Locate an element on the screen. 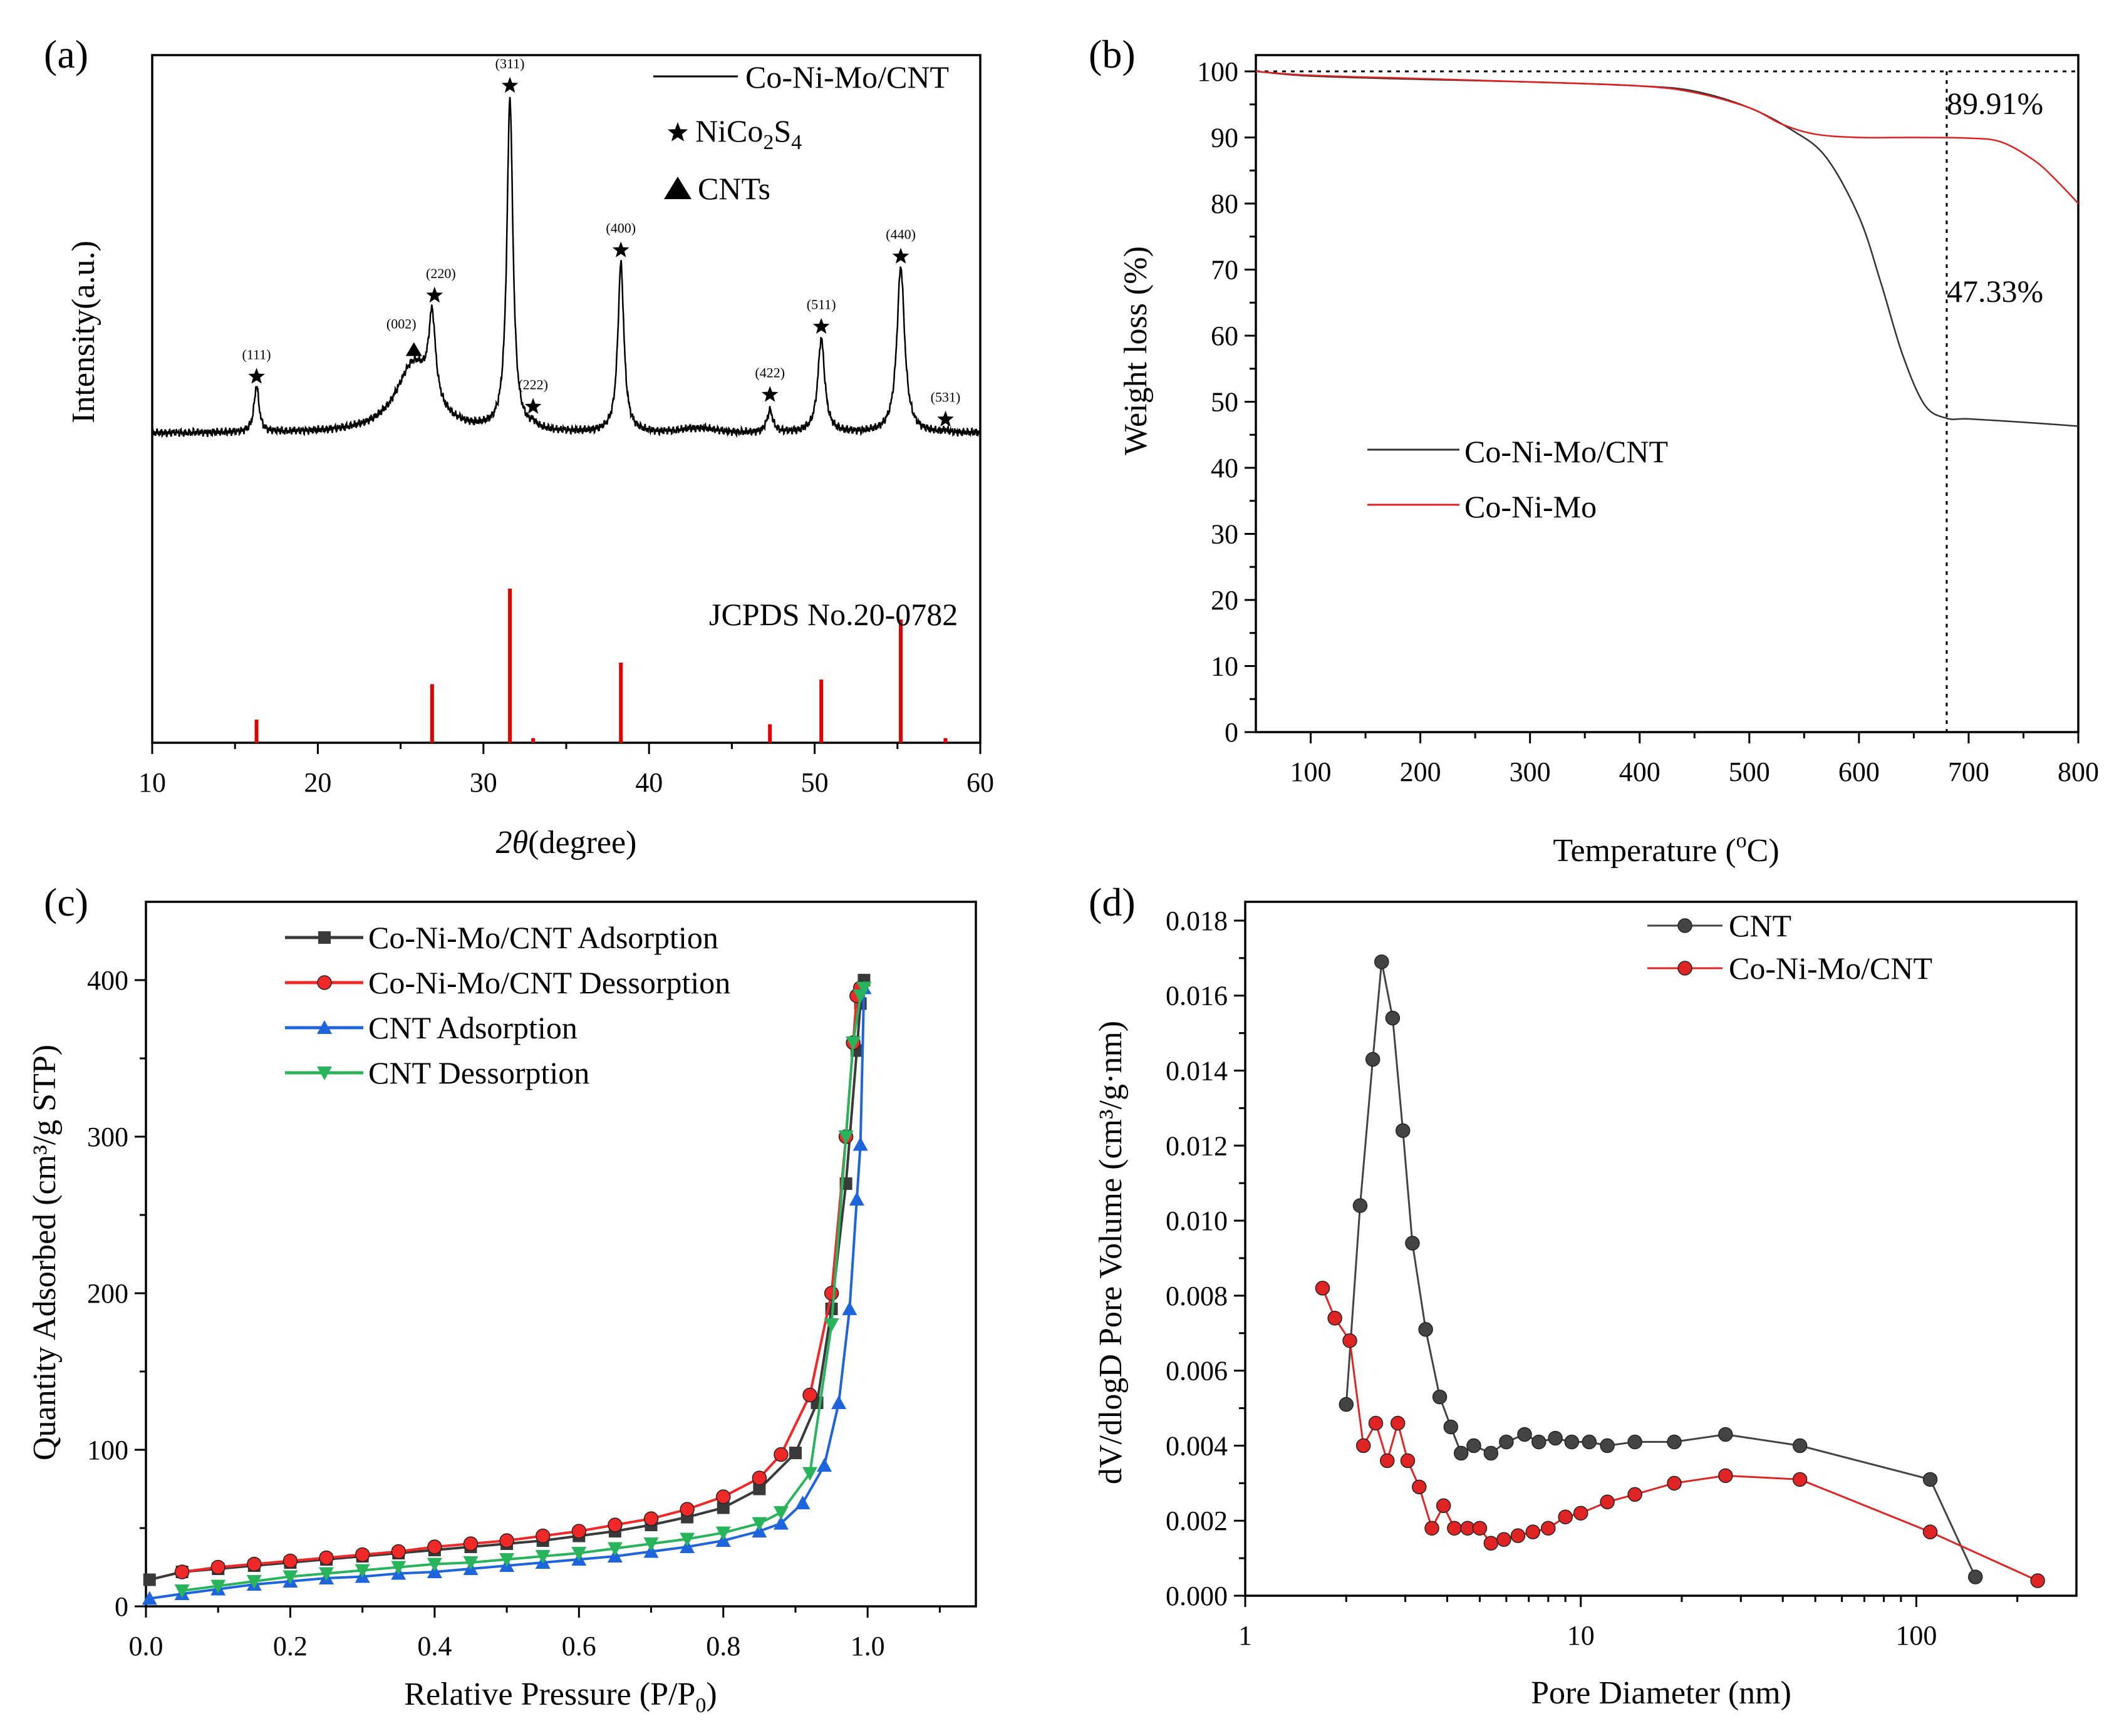  y-tick-label: 300 is located at coordinates (107, 1137).